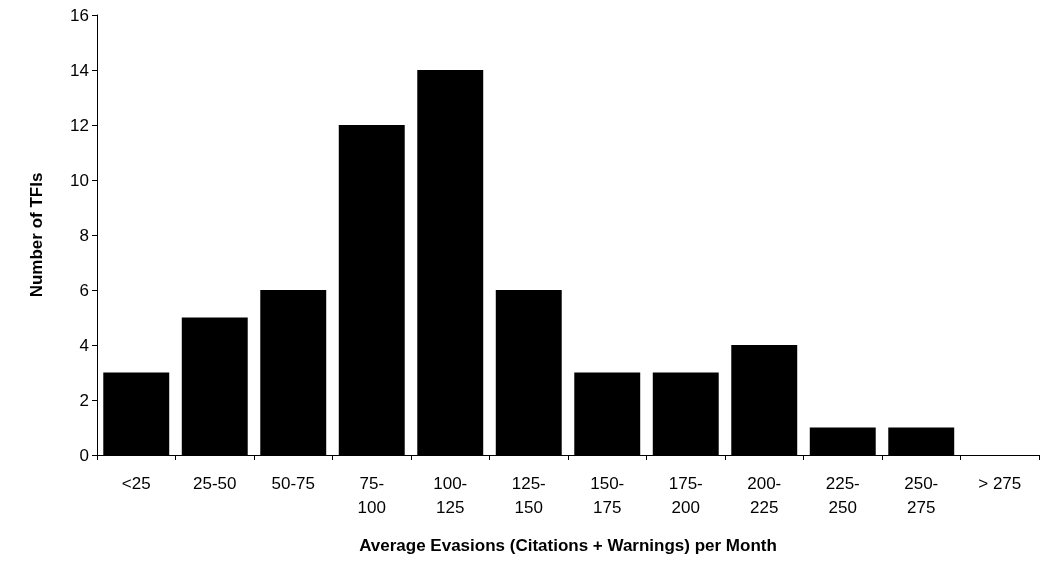 This screenshot has height=588, width=1047. What do you see at coordinates (79, 180) in the screenshot?
I see `y-tick-label: 10` at bounding box center [79, 180].